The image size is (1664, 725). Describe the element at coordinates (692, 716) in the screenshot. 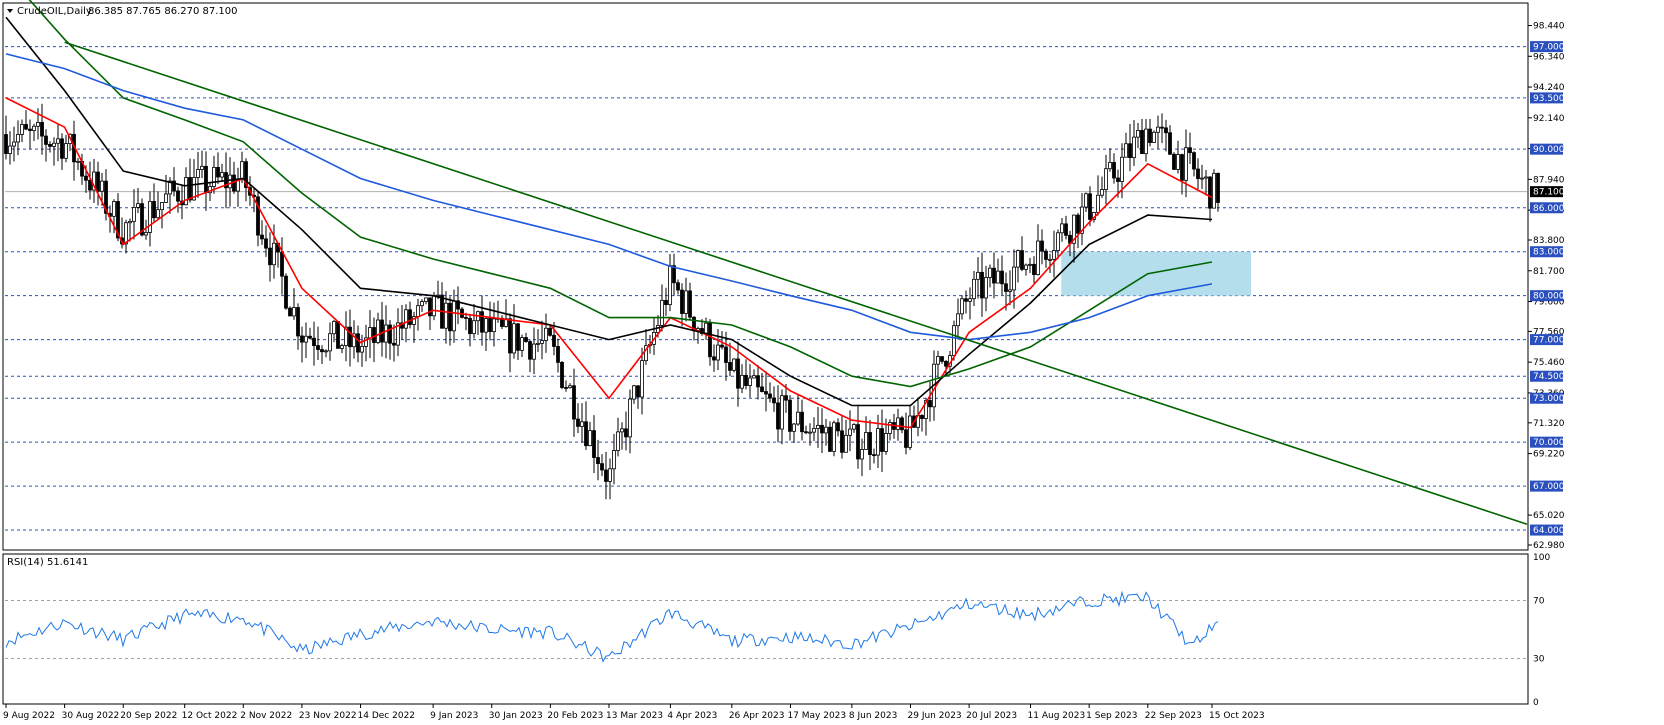

I see `x-tick-label: 4 Apr 2023` at that location.